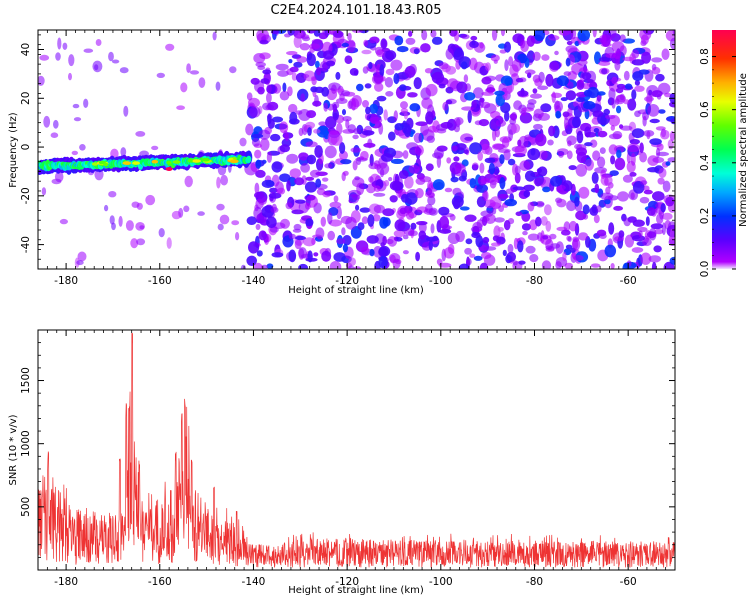  What do you see at coordinates (160, 281) in the screenshot?
I see `x-tick-label: -160` at bounding box center [160, 281].